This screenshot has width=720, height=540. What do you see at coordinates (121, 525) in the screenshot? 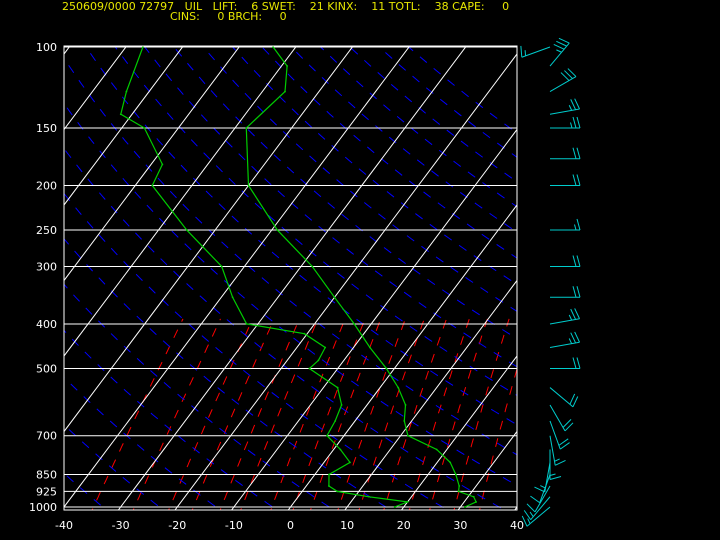
I see `temperature-tick-label: -30` at bounding box center [121, 525].